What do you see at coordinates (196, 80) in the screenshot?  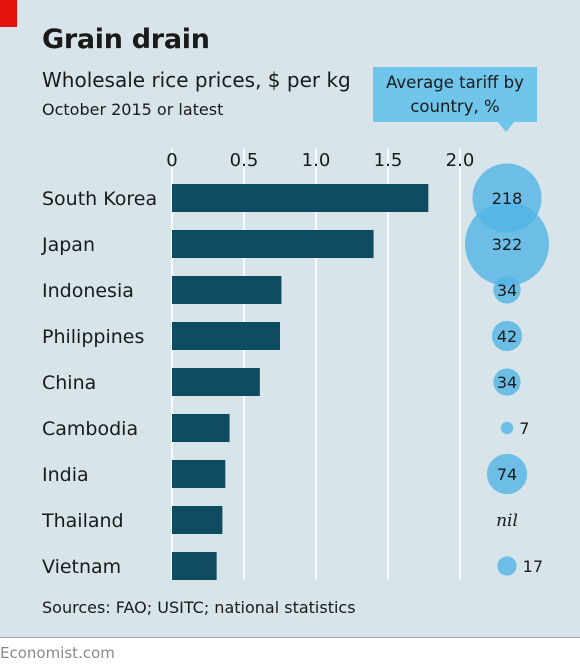 I see `chart-subtitle: Wholesale rice prices, $ per kg` at bounding box center [196, 80].